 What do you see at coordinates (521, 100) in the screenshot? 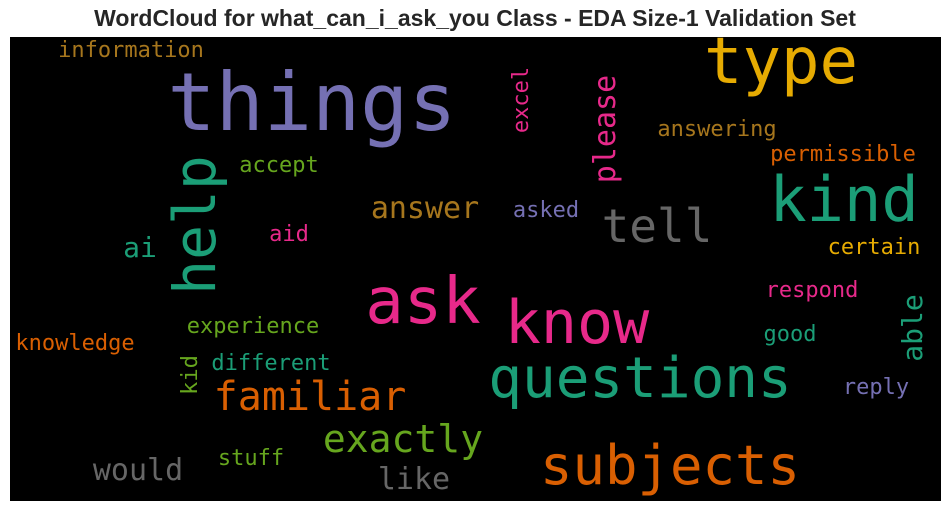
I see `word-excel: excel` at bounding box center [521, 100].